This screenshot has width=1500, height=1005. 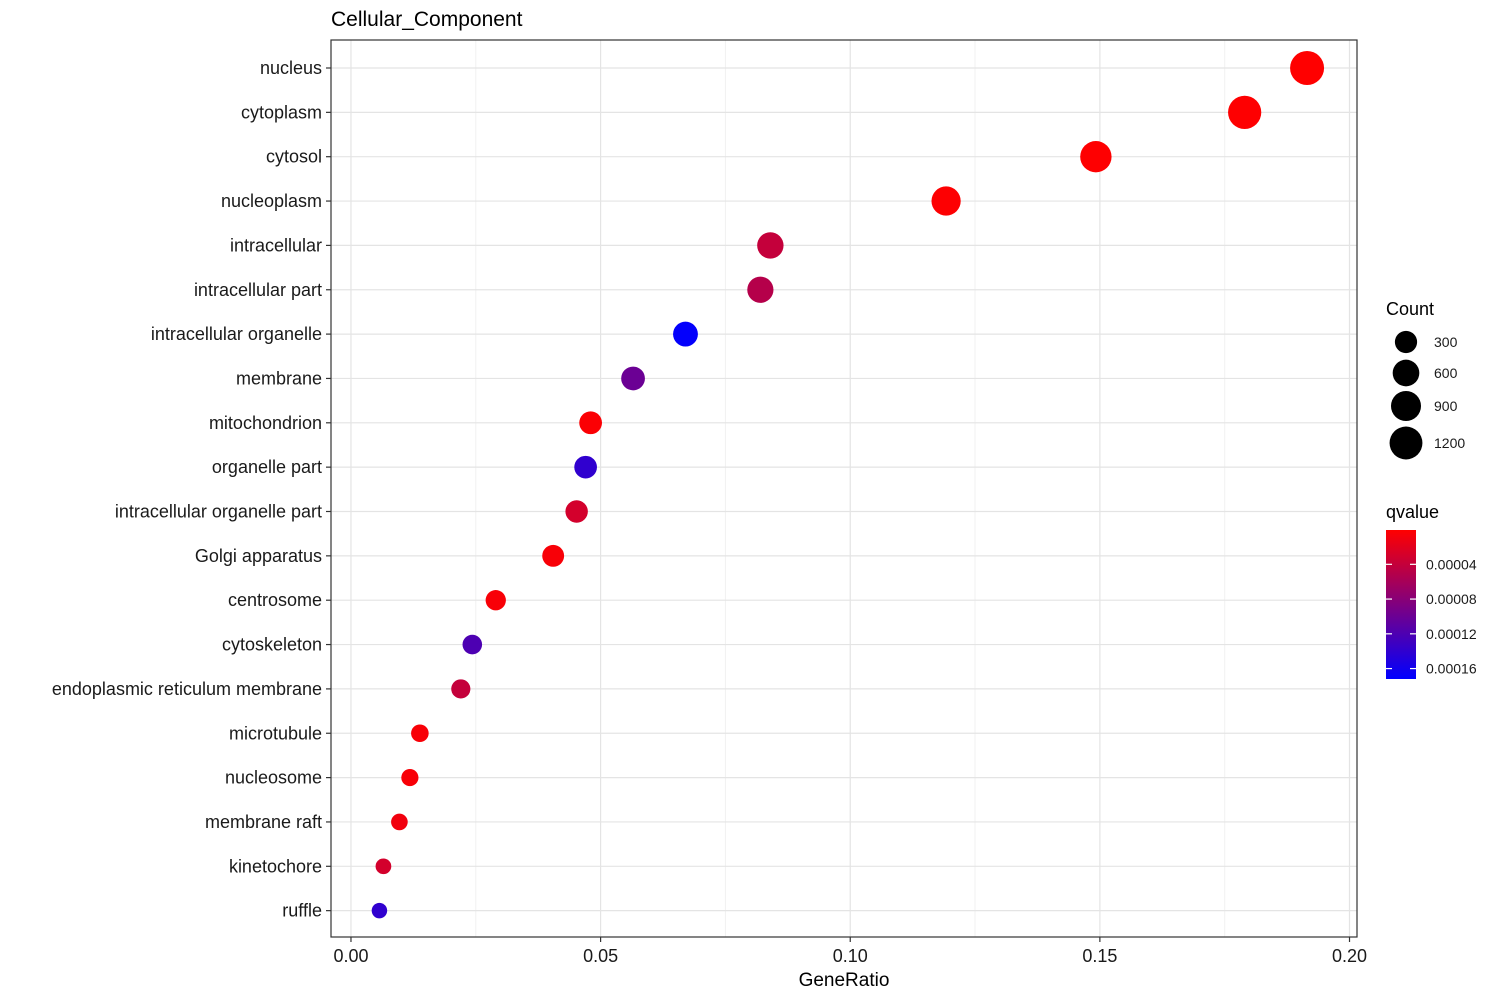 What do you see at coordinates (218, 512) in the screenshot?
I see `y-tick-label: intracellular organelle part` at bounding box center [218, 512].